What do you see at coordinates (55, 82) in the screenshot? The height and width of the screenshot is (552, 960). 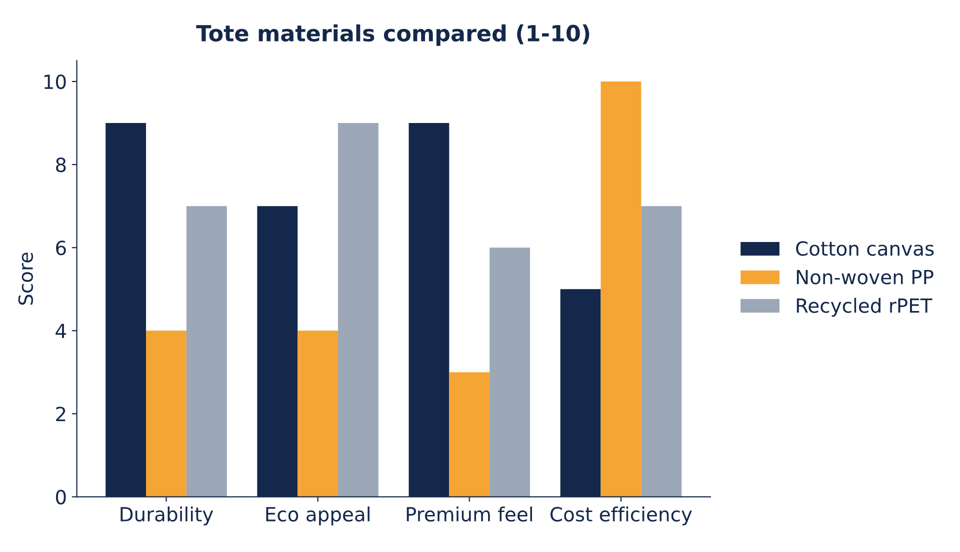 I see `y-tick-label: 10` at bounding box center [55, 82].